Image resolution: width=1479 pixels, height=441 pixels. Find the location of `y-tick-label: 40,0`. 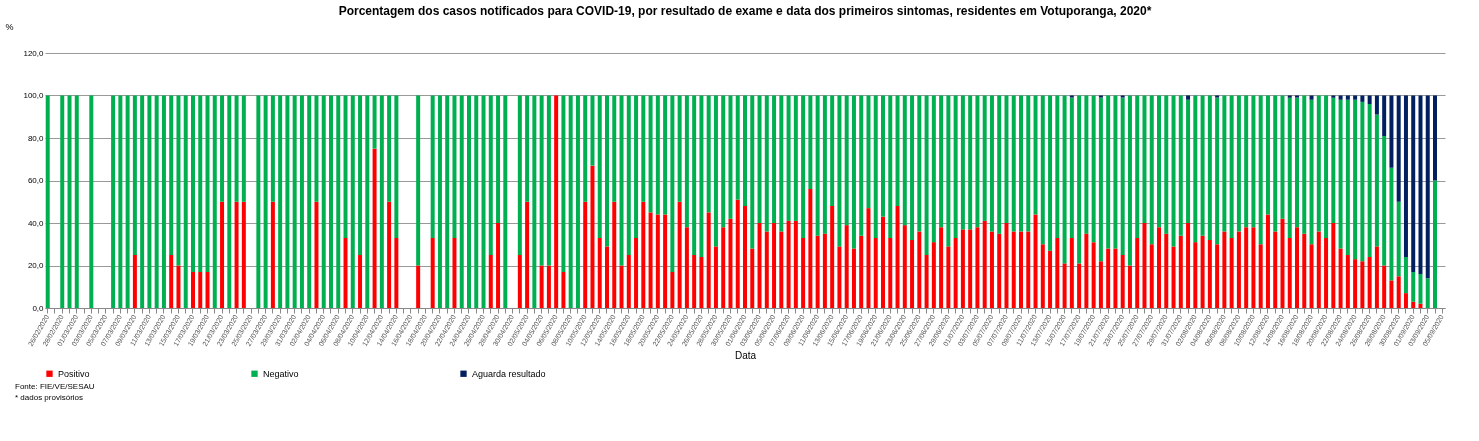

y-tick-label: 40,0 is located at coordinates (36, 223).